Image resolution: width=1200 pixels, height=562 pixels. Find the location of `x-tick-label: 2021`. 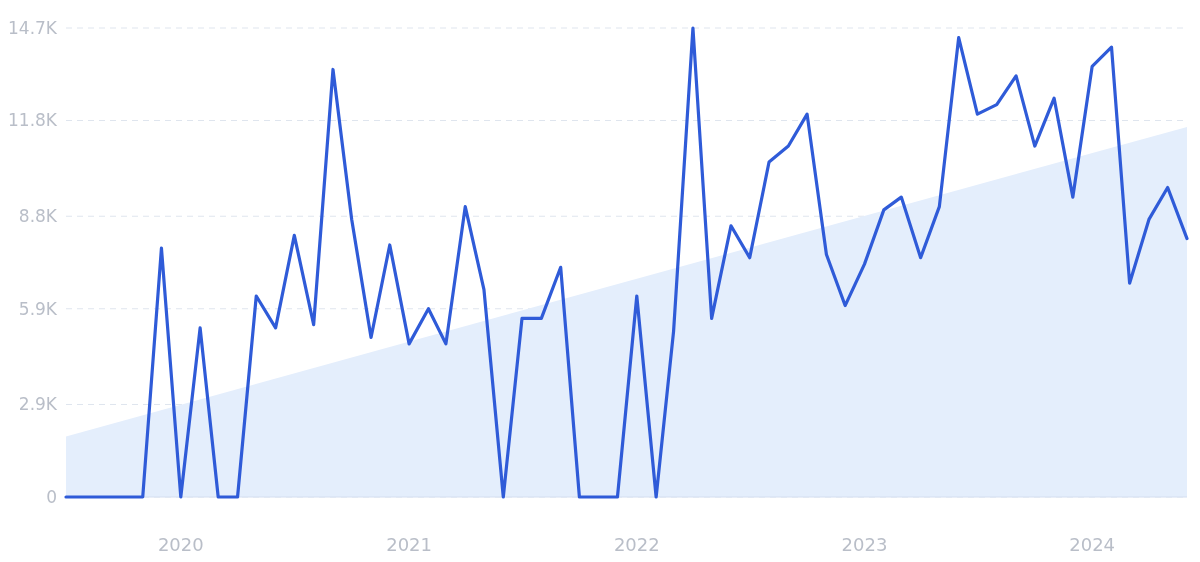

x-tick-label: 2021 is located at coordinates (409, 544).